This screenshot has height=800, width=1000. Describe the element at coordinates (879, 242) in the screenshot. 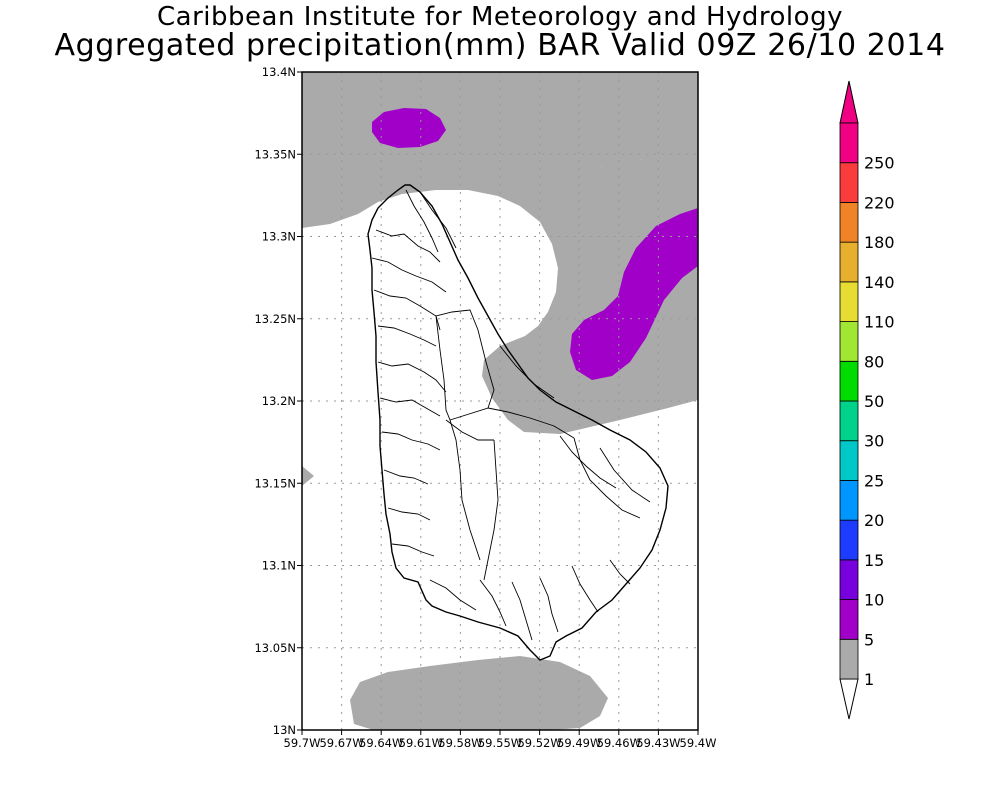

I see `colorbar-level-label: 180` at that location.